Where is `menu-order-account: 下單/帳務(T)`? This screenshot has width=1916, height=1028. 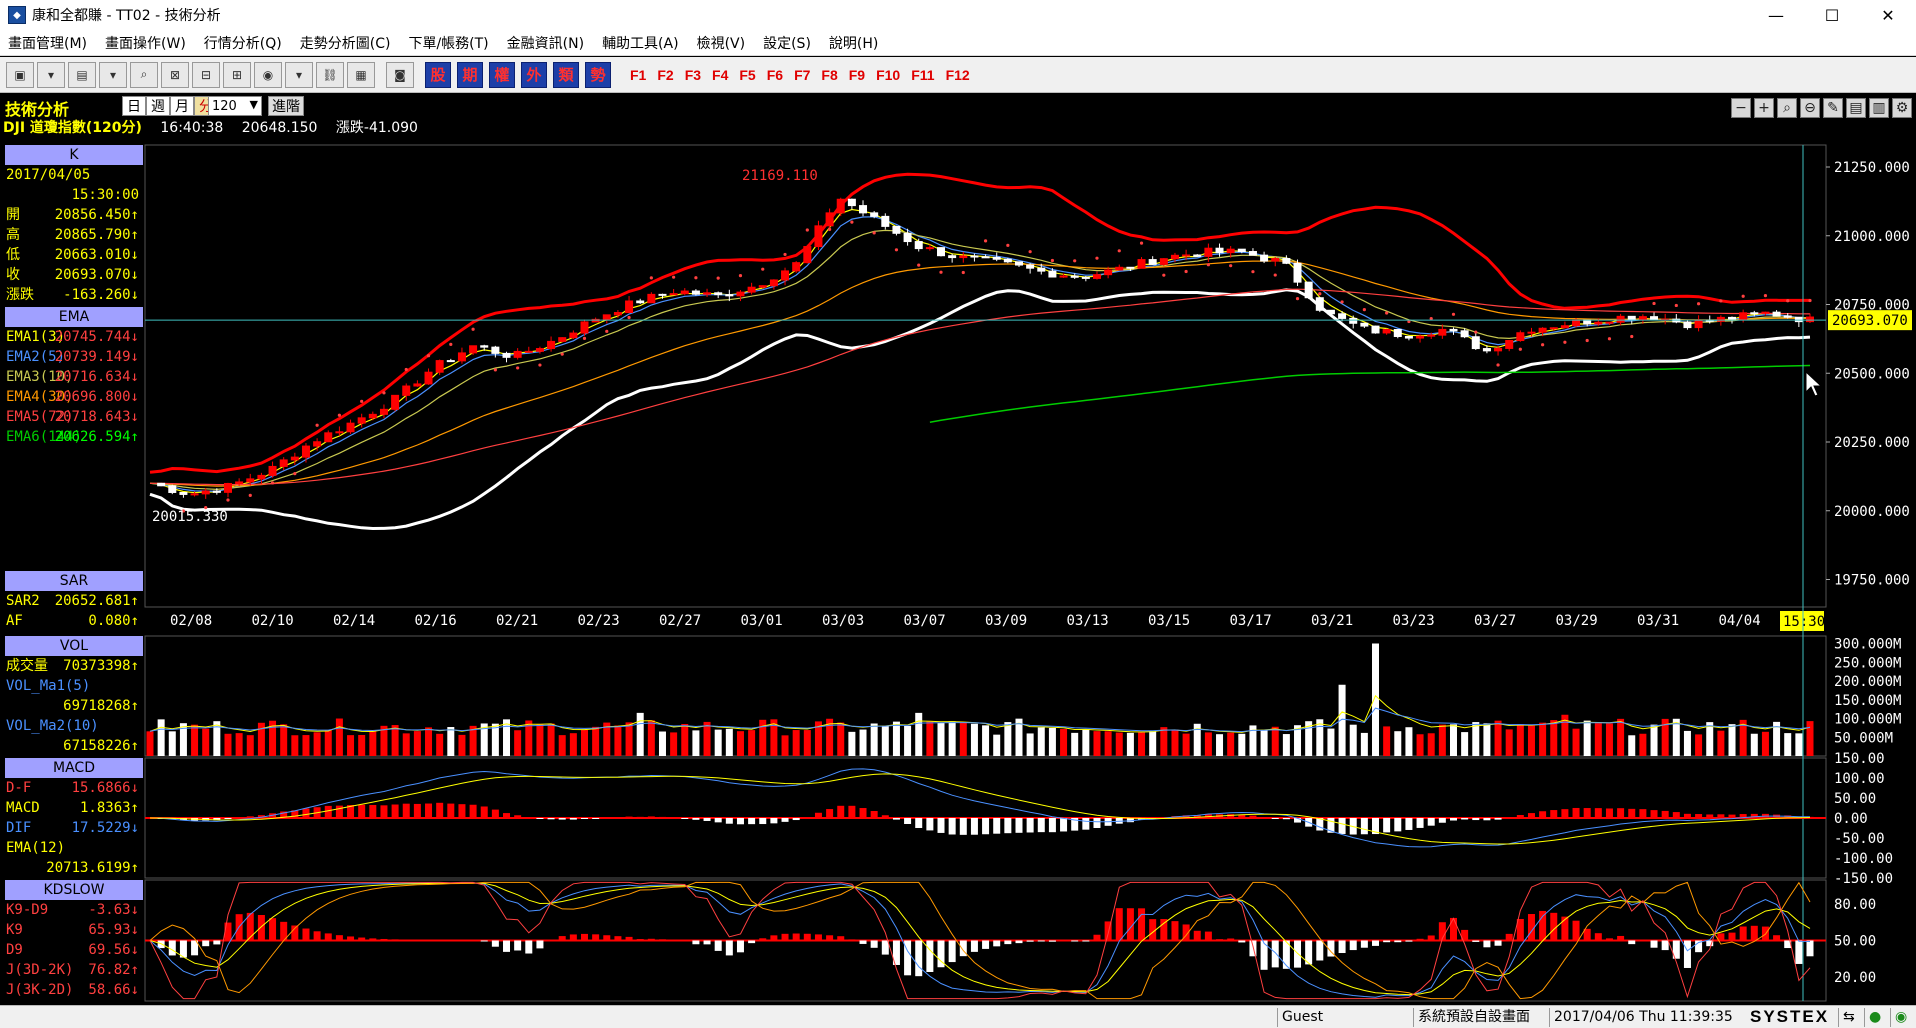
menu-order-account: 下單/帳務(T) is located at coordinates (448, 43).